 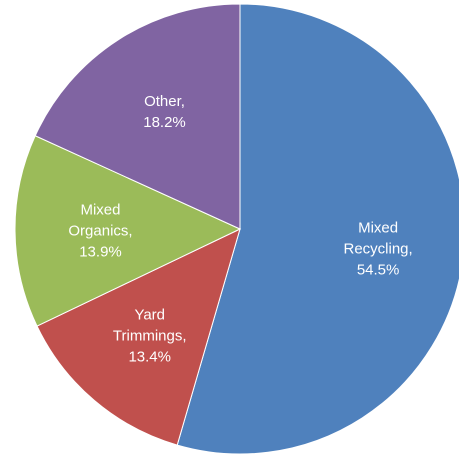 What do you see at coordinates (164, 122) in the screenshot?
I see `slice-label-line: 18.2%` at bounding box center [164, 122].